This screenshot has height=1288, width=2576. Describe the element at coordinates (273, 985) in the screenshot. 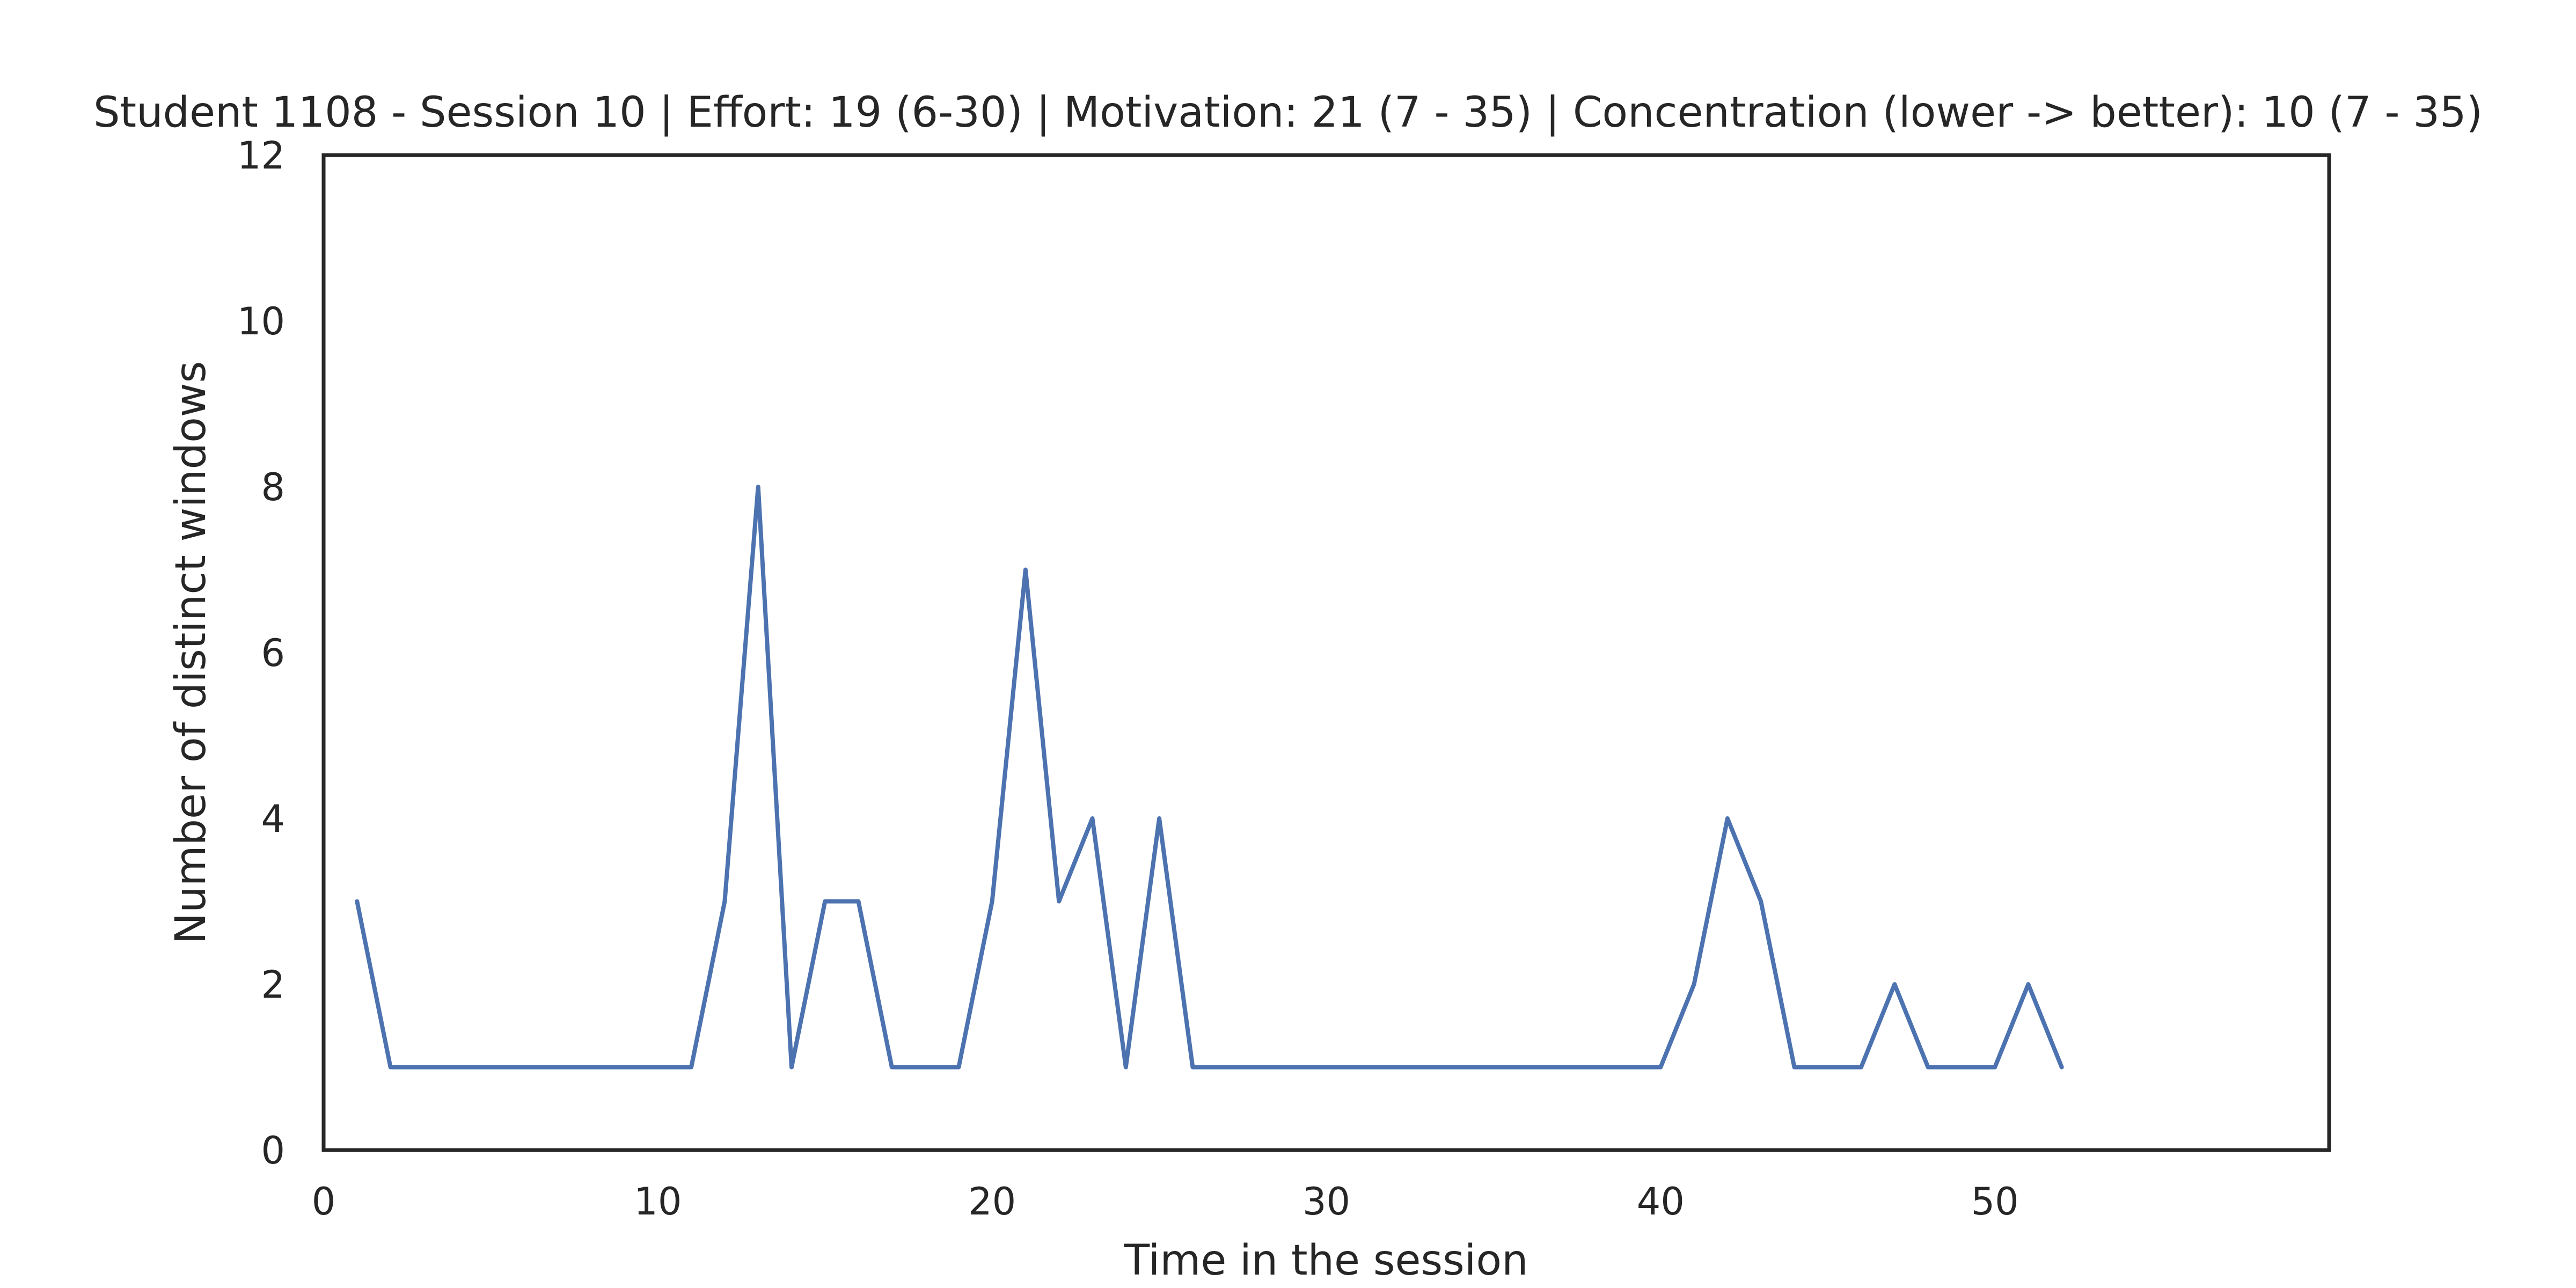

I see `y-tick-label: 2` at that location.